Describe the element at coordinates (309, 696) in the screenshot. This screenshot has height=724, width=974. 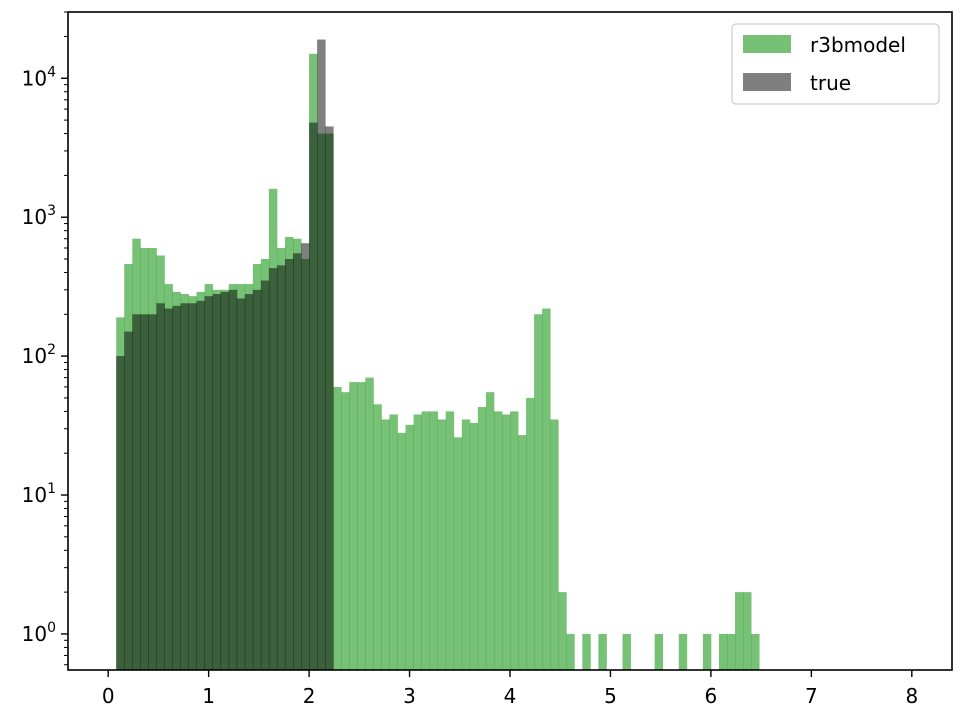
I see `x-tick-label: 2` at that location.